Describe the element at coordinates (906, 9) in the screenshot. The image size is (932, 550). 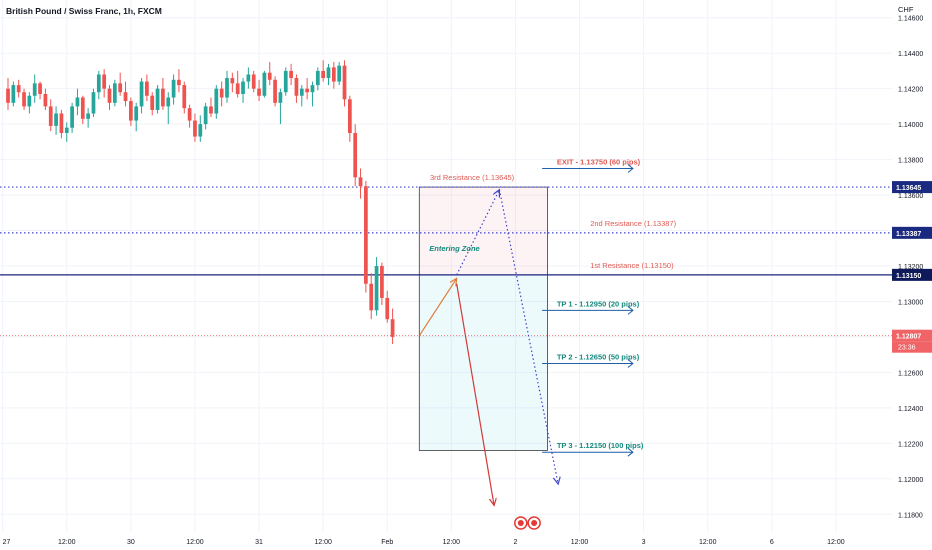
I see `y-axis-currency-label: CHF` at that location.